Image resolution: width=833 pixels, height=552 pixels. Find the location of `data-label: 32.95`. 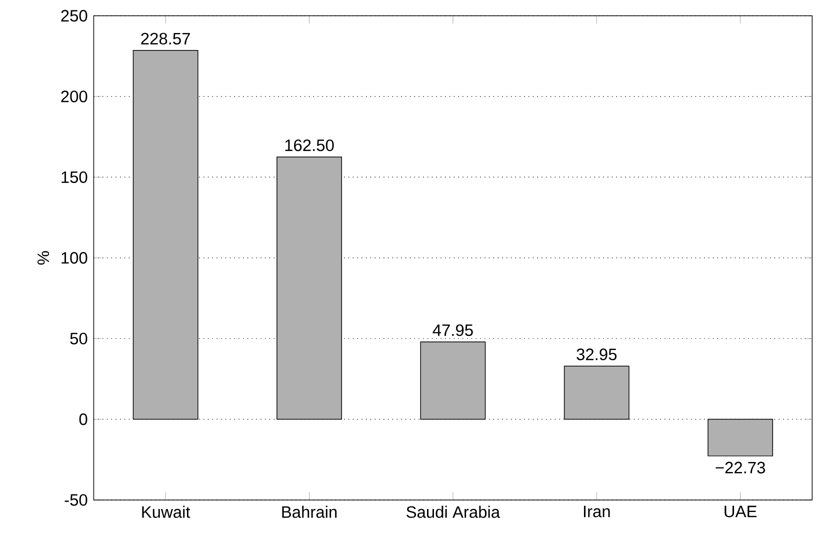

data-label: 32.95 is located at coordinates (596, 354).